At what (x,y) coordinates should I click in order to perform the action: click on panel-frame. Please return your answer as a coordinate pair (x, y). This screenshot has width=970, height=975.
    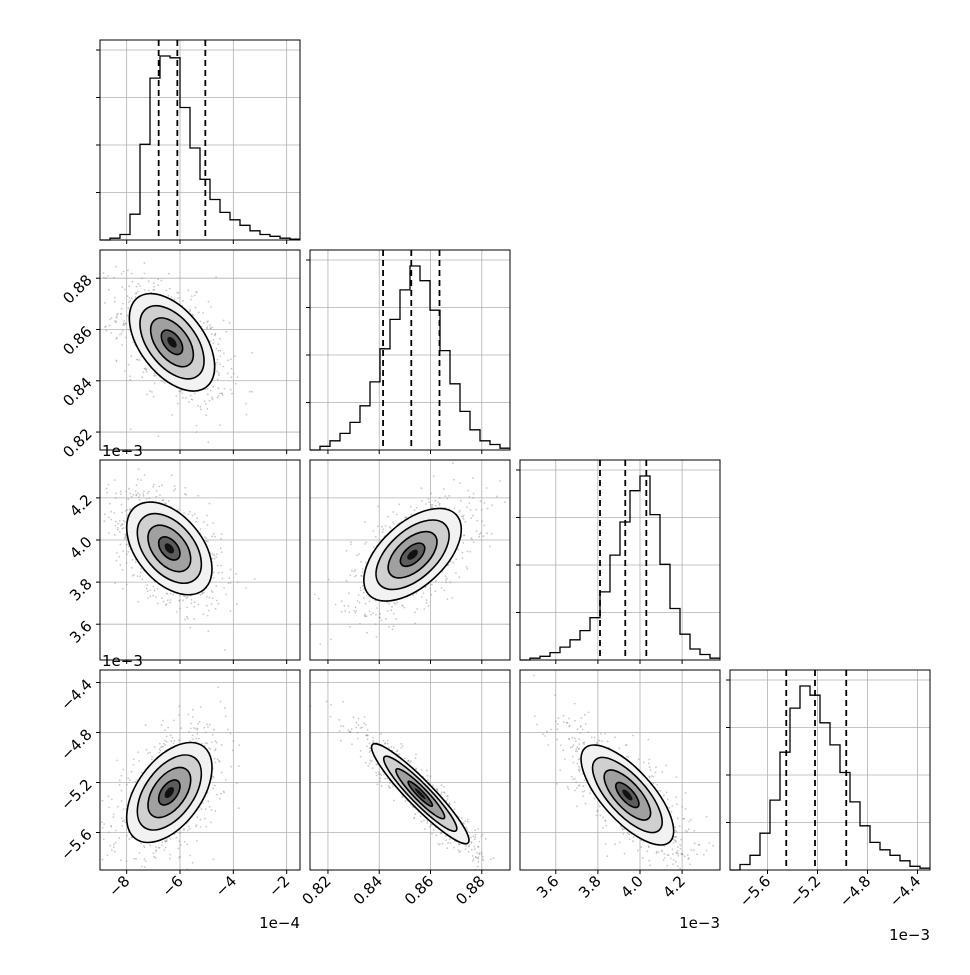
    Looking at the image, I should click on (410, 770).